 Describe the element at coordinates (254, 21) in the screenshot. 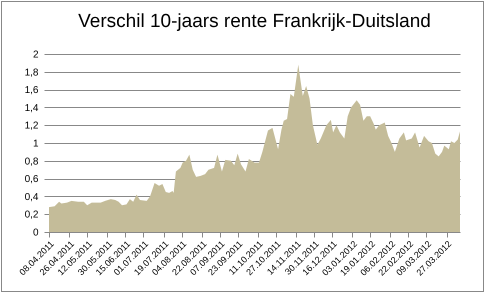

I see `chart-title: Verschil 10-jaars rente Frankrijk-Duitsland` at that location.